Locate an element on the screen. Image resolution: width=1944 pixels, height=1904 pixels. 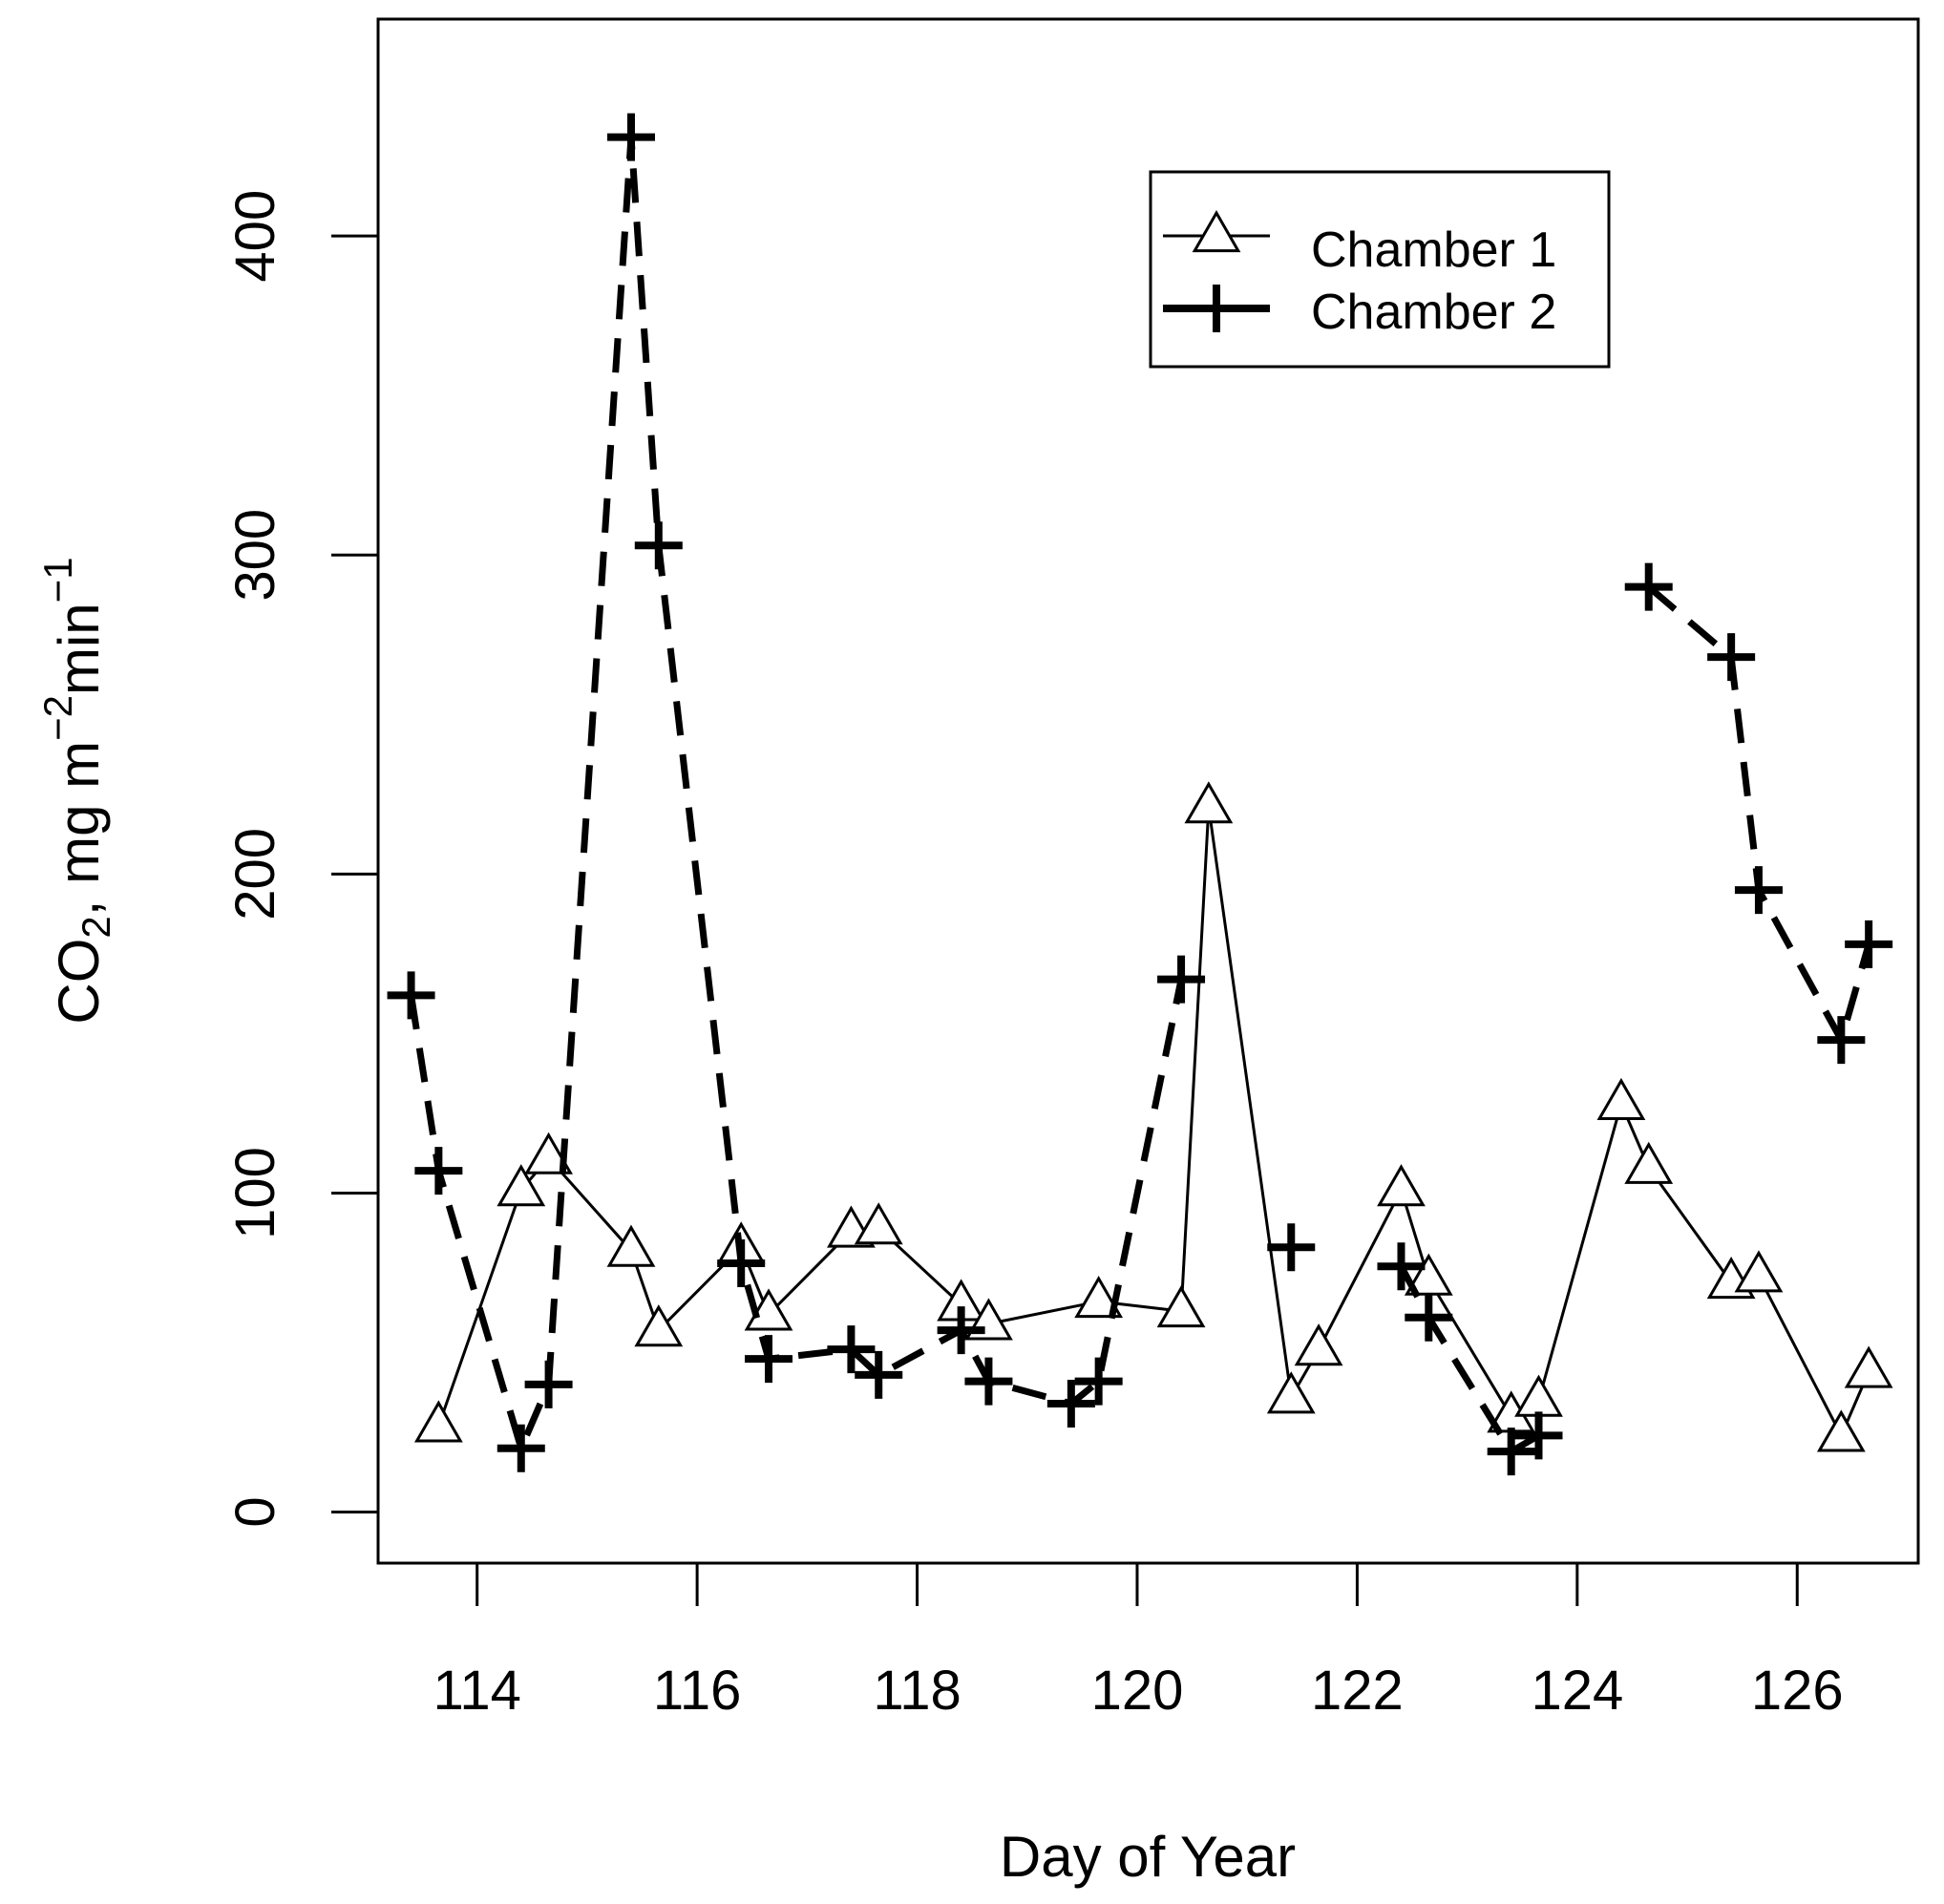
y-axis-label: CO2, mg m−2min−1 is located at coordinates (77, 790).